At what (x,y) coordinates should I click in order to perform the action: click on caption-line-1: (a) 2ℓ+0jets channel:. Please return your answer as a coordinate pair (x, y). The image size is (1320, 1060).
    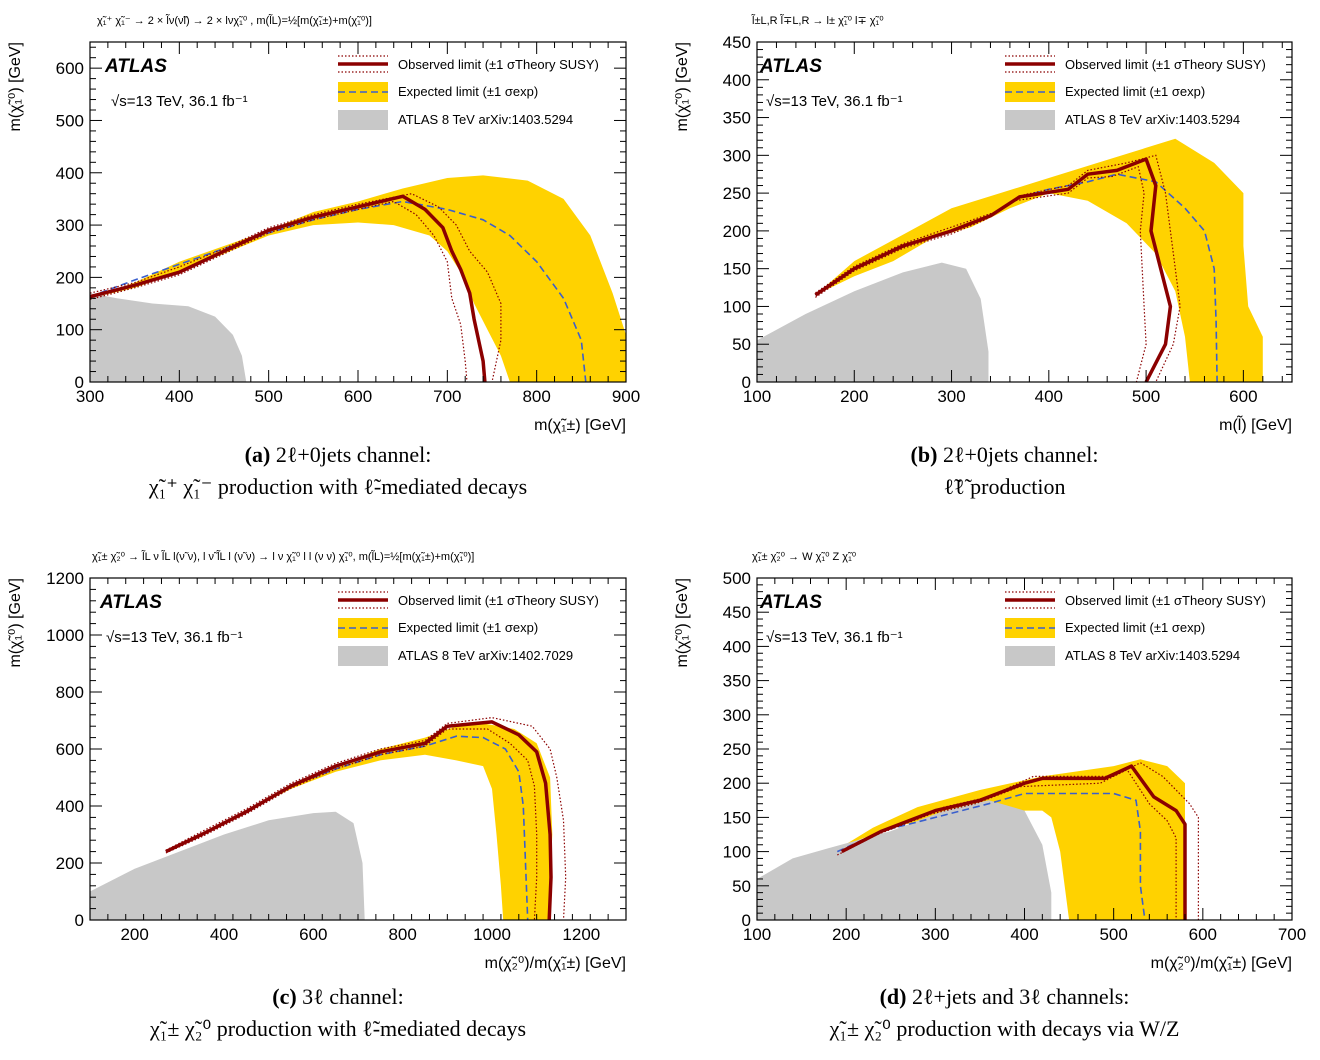
    Looking at the image, I should click on (338, 454).